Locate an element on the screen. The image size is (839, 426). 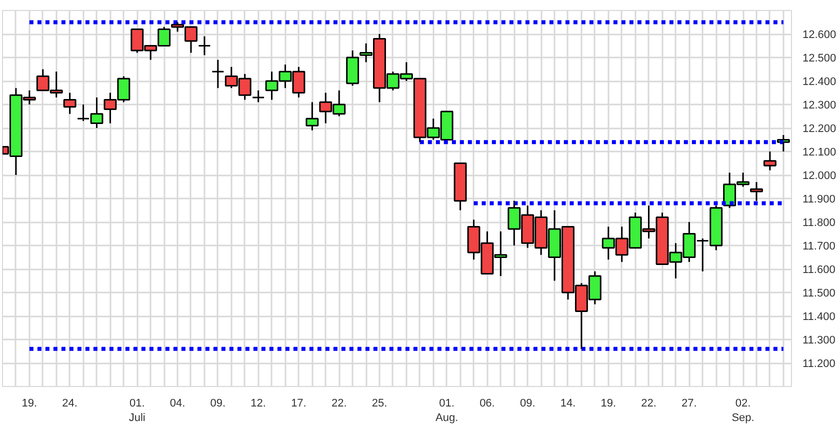
y-tick-label: 11.600 is located at coordinates (819, 270).